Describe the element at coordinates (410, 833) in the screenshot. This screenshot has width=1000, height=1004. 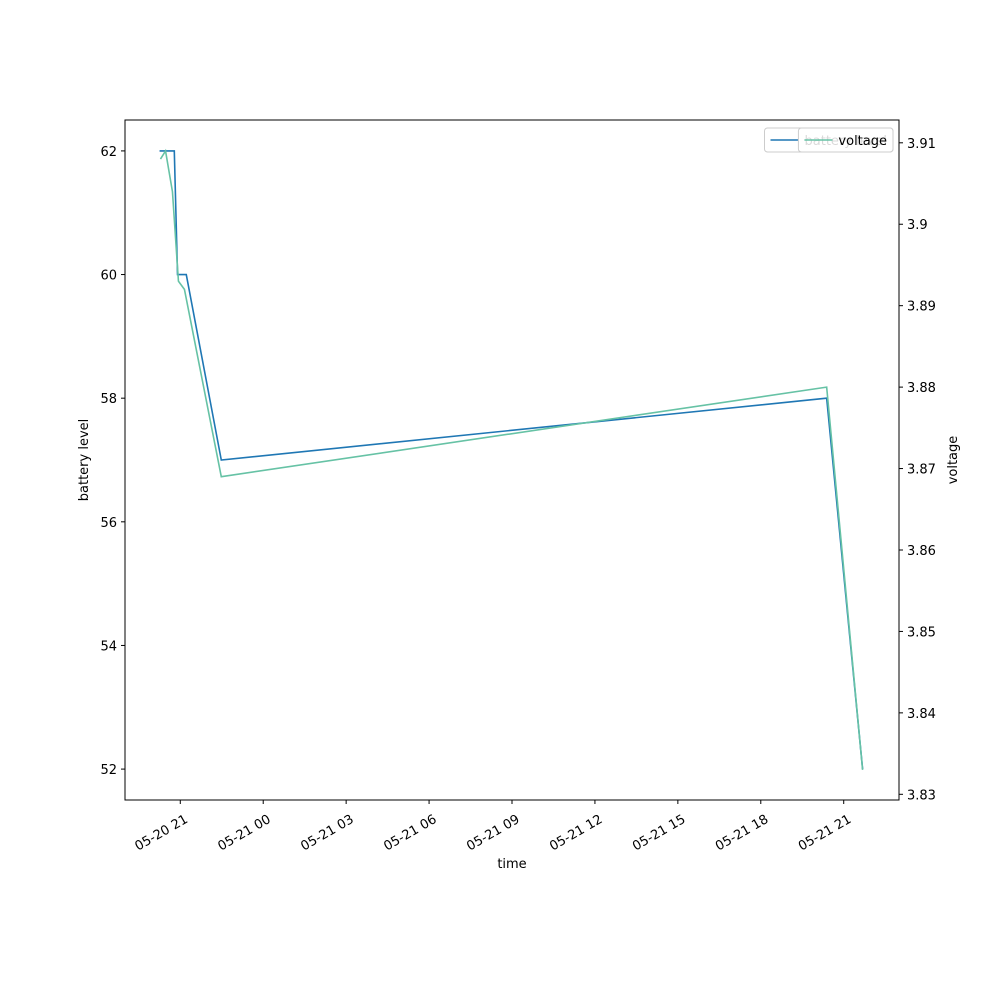
I see `x-tick-label: 05-21 06` at that location.